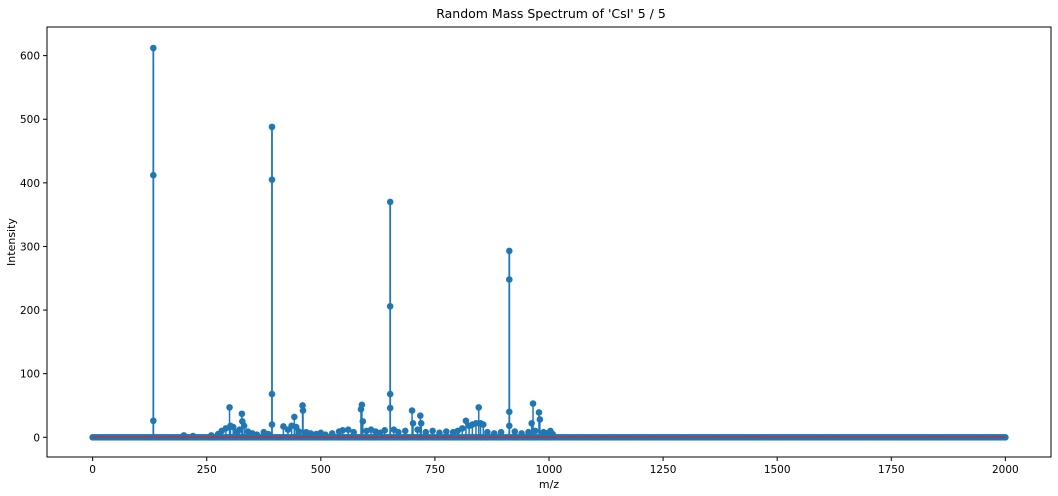 The width and height of the screenshot is (1058, 496). I want to click on y-tick-label: 200, so click(30, 311).